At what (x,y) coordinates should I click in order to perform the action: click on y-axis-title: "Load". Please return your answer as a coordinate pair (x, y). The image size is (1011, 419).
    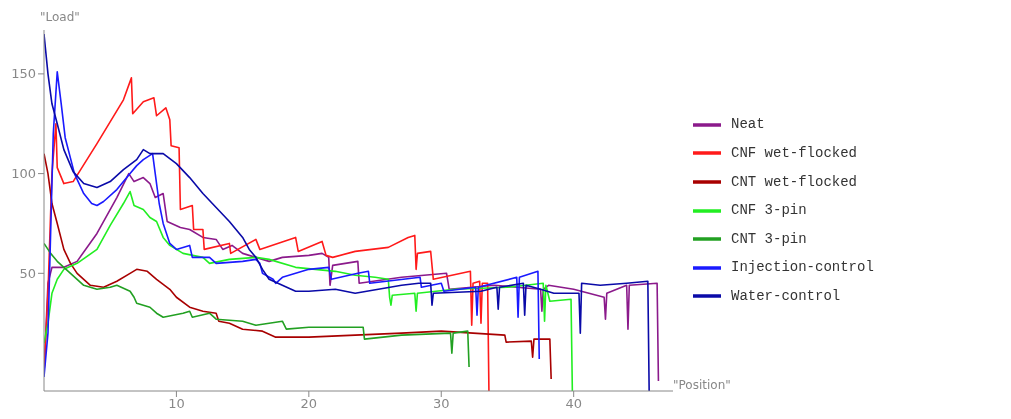
    Looking at the image, I should click on (60, 17).